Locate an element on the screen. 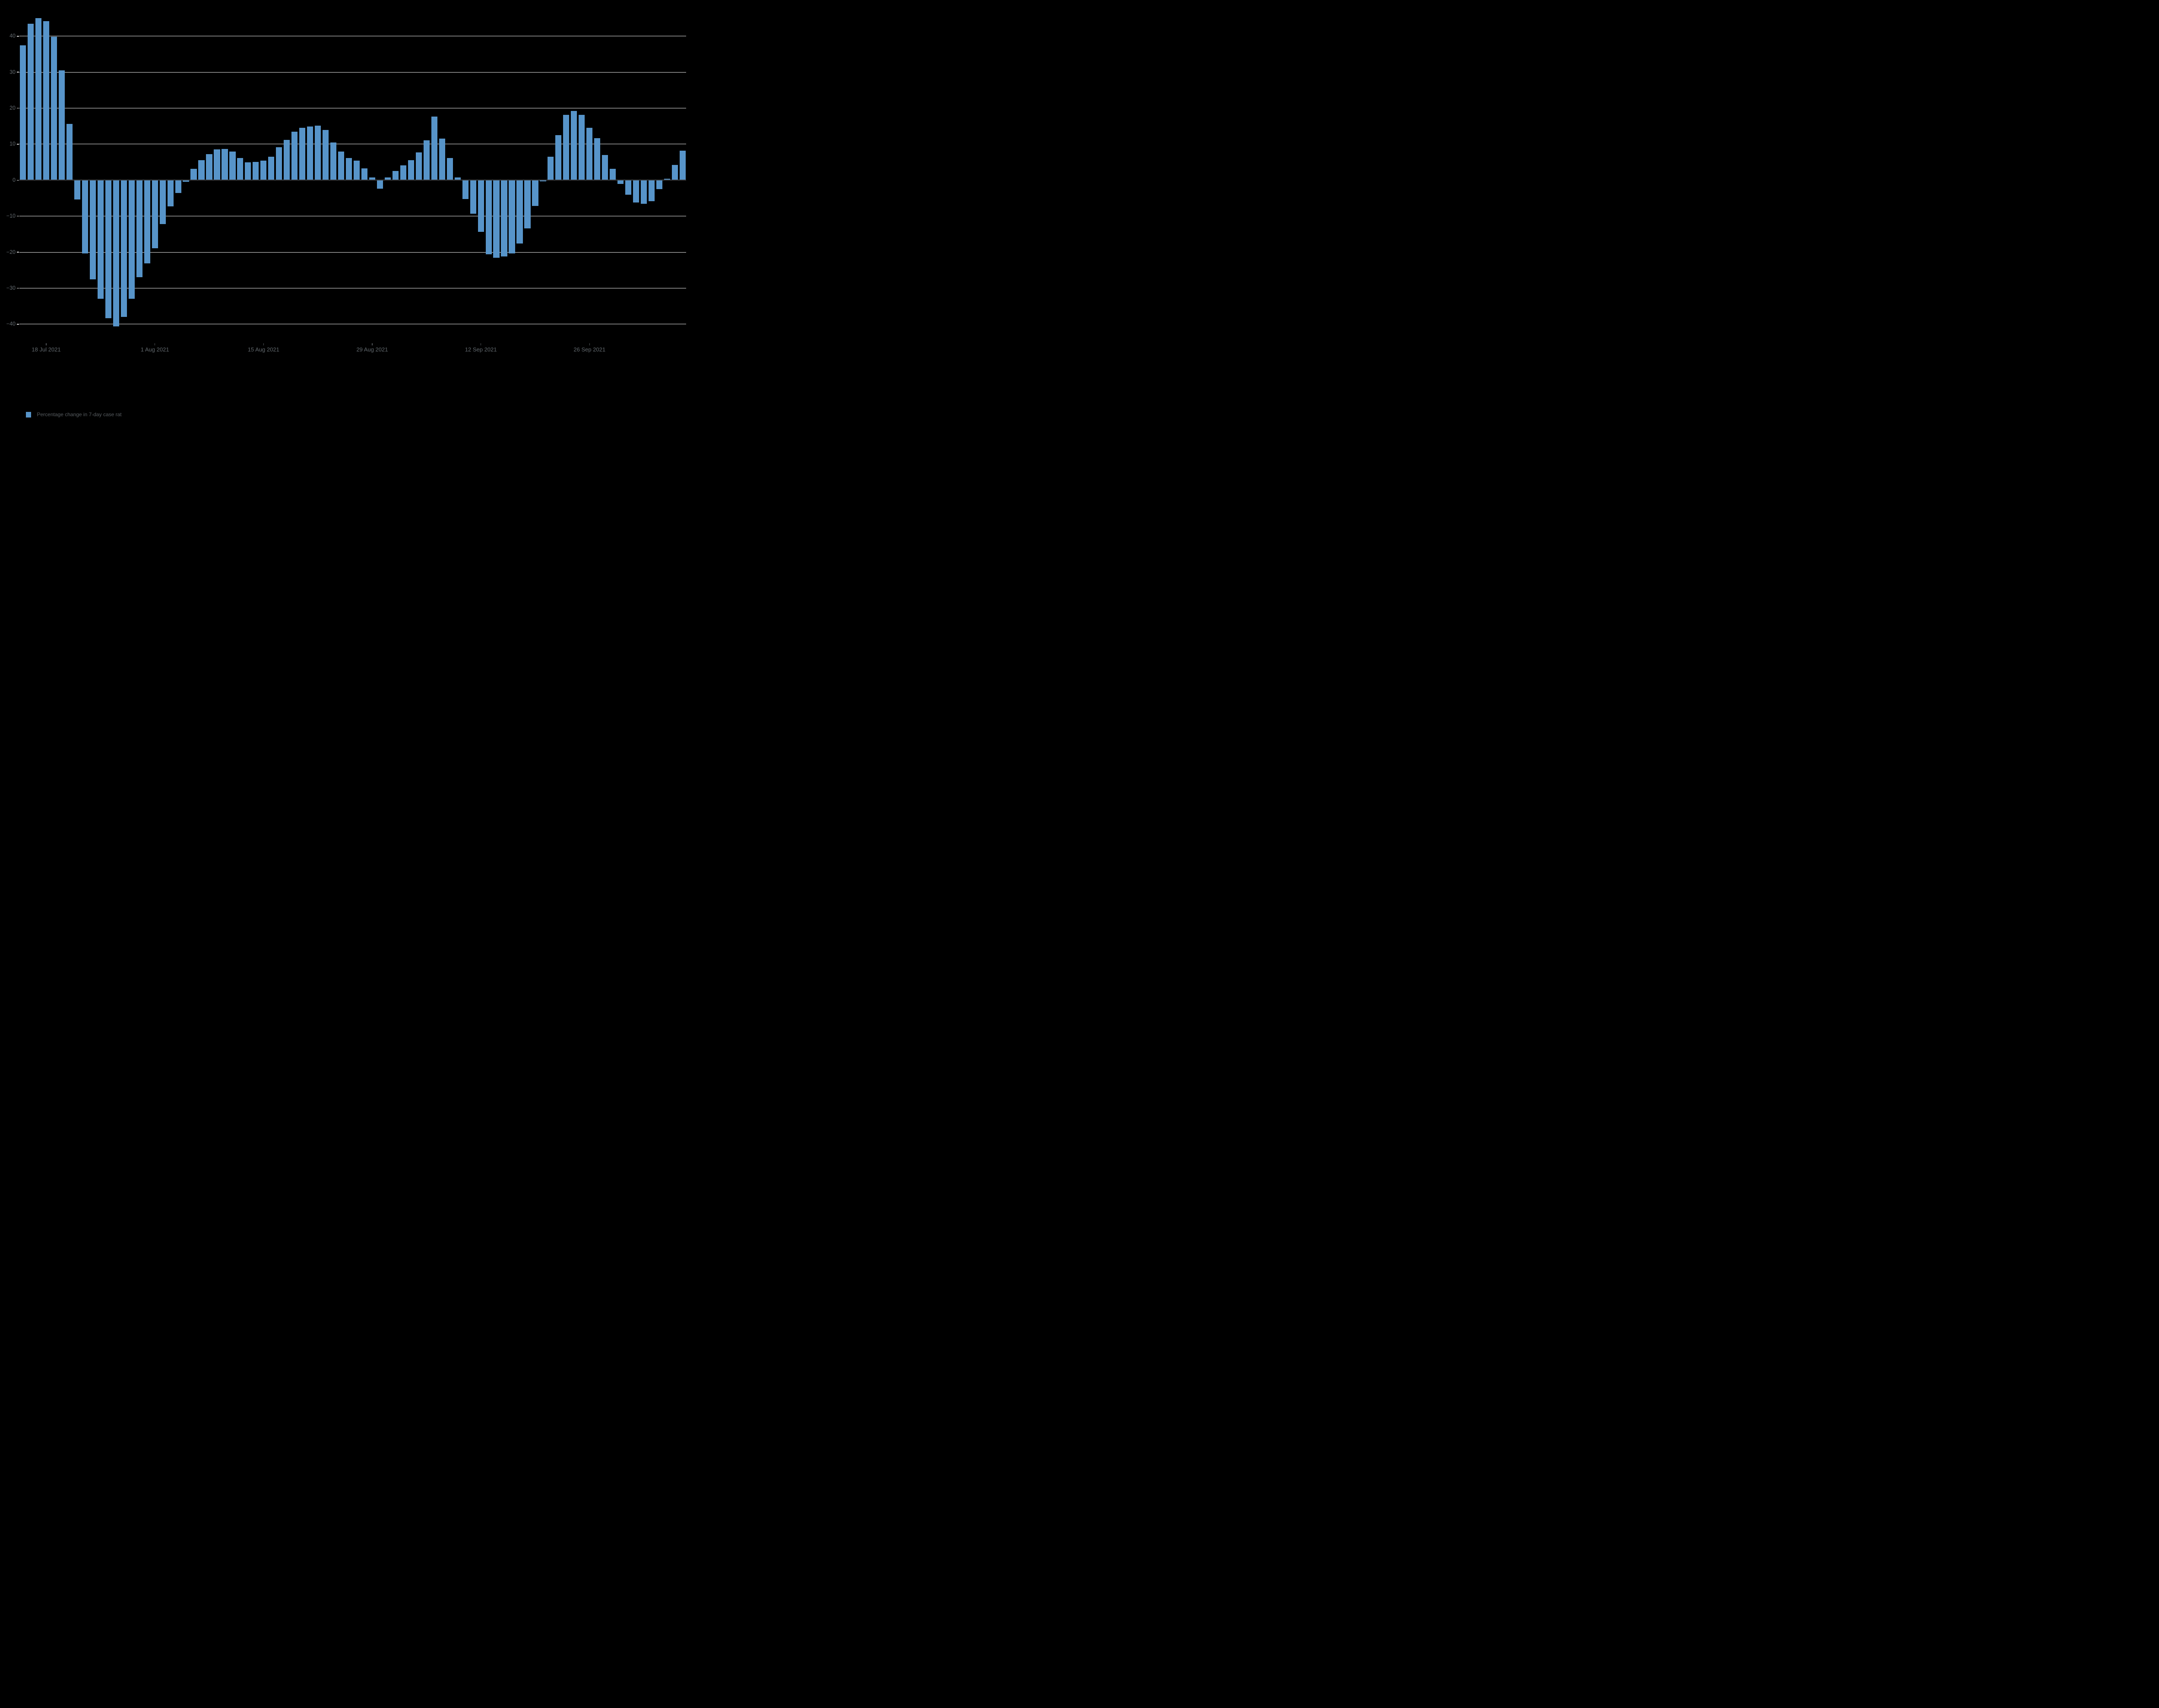 Image resolution: width=2159 pixels, height=1708 pixels. legend-swatch is located at coordinates (28, 414).